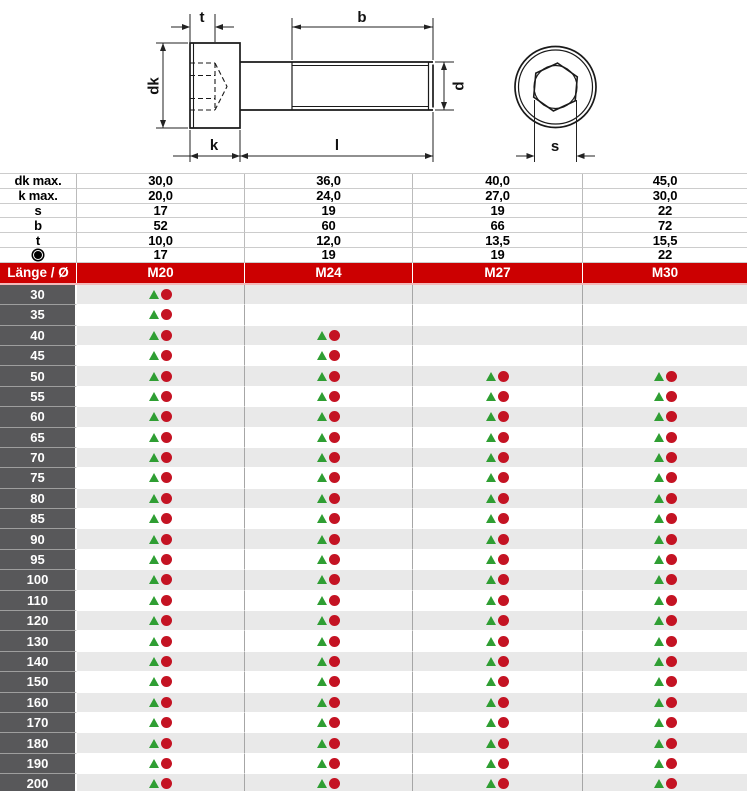  Describe the element at coordinates (38, 621) in the screenshot. I see `length-cell: 120` at that location.